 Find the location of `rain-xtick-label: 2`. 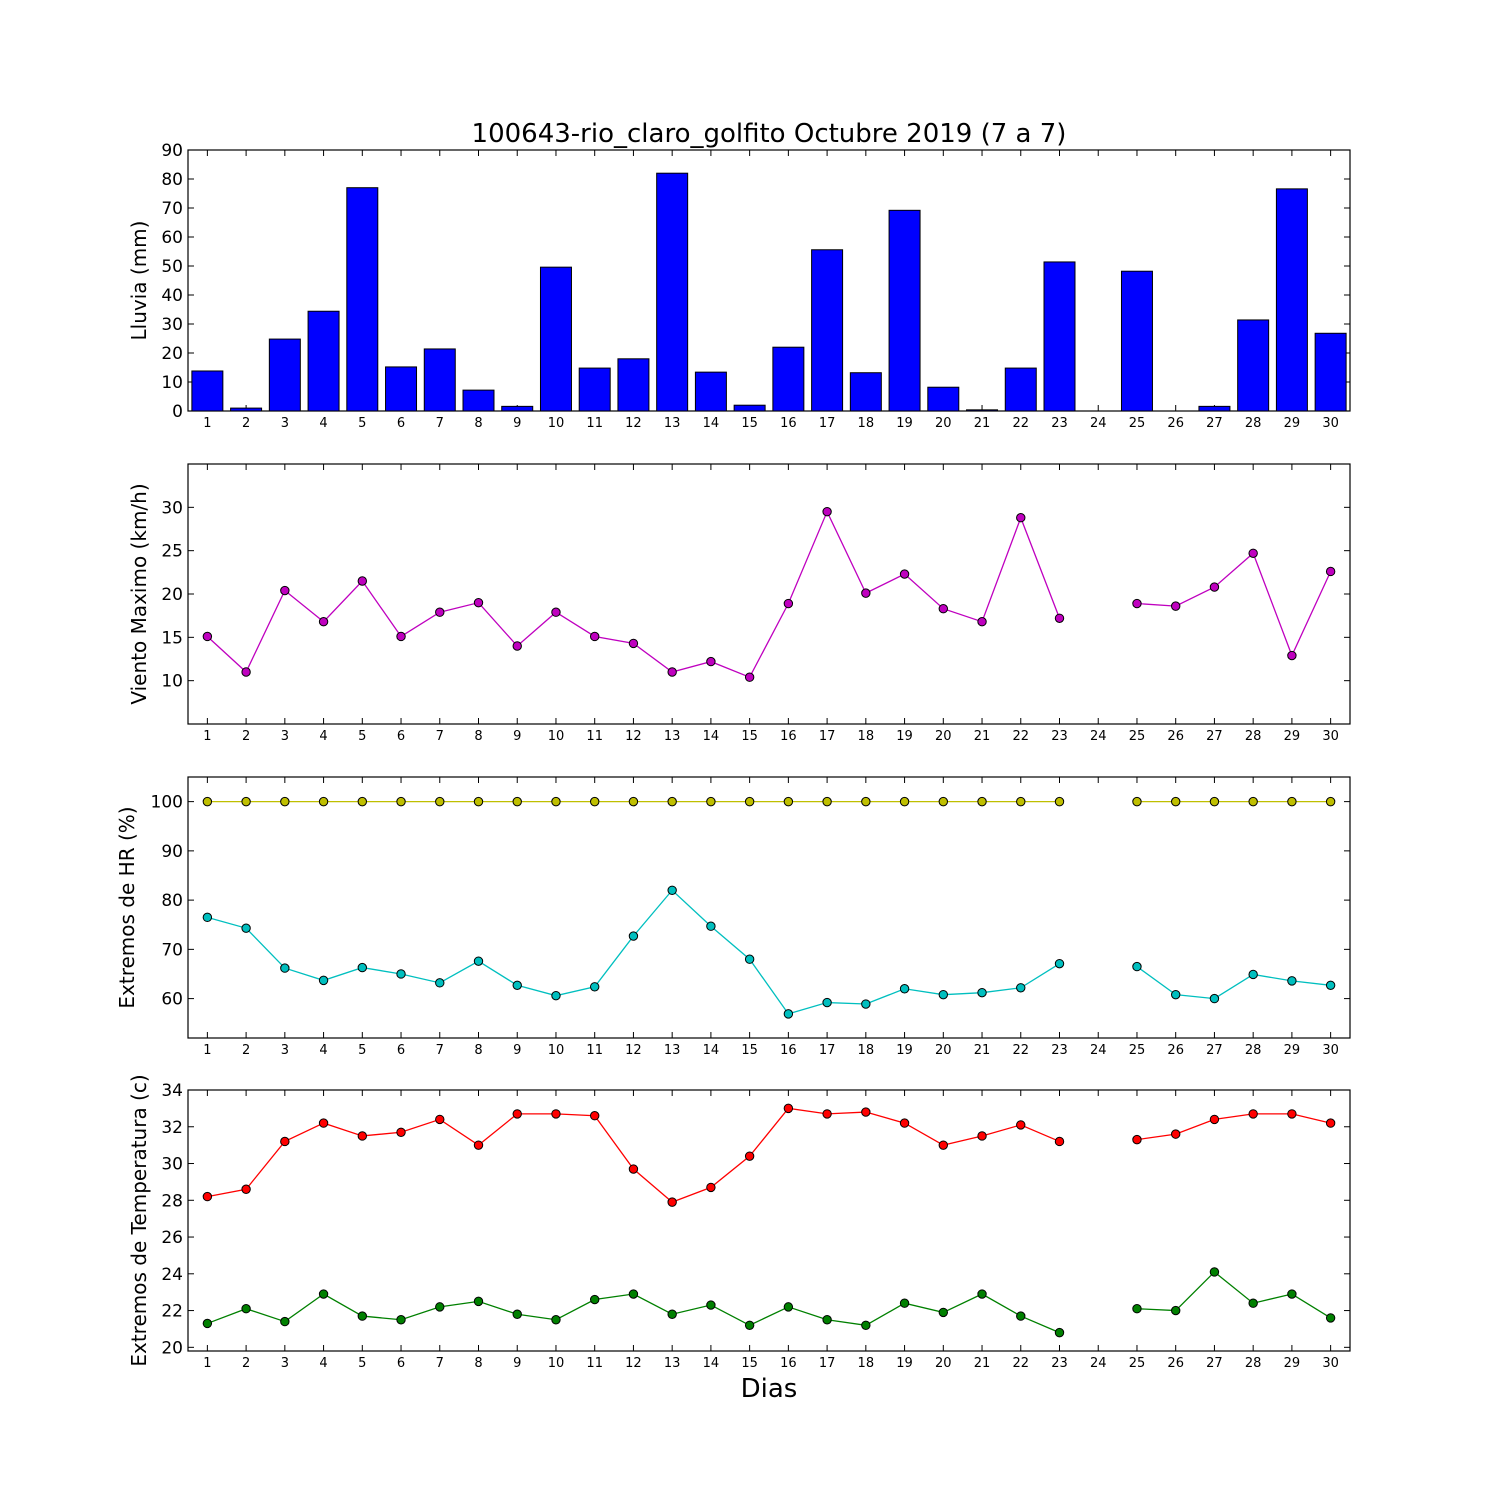

rain-xtick-label: 2 is located at coordinates (246, 423).